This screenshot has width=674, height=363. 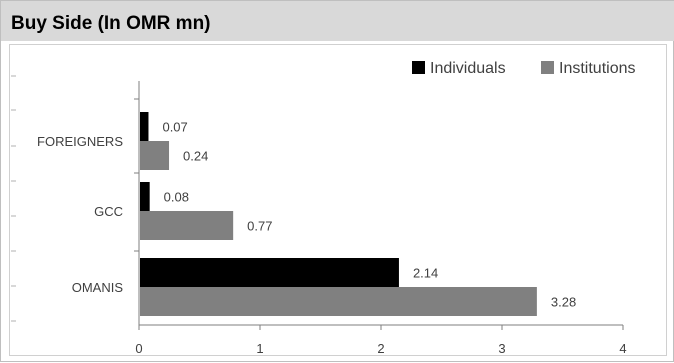 I want to click on bar-individuals-omanis, so click(x=269, y=272).